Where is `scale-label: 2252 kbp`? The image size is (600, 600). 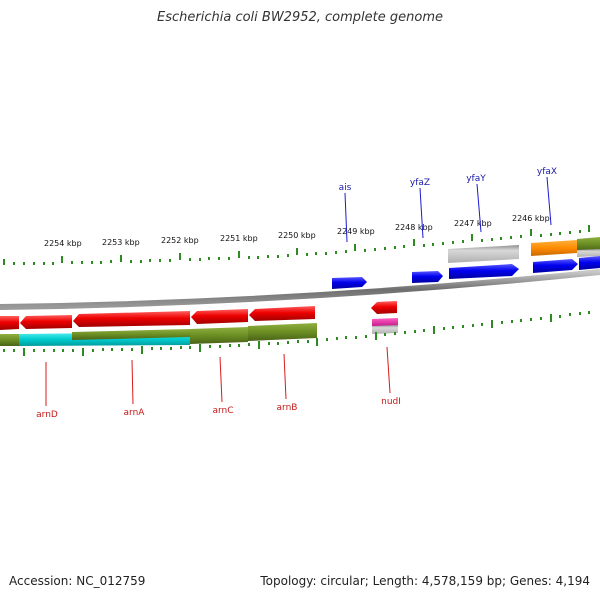
scale-label: 2252 kbp is located at coordinates (180, 240).